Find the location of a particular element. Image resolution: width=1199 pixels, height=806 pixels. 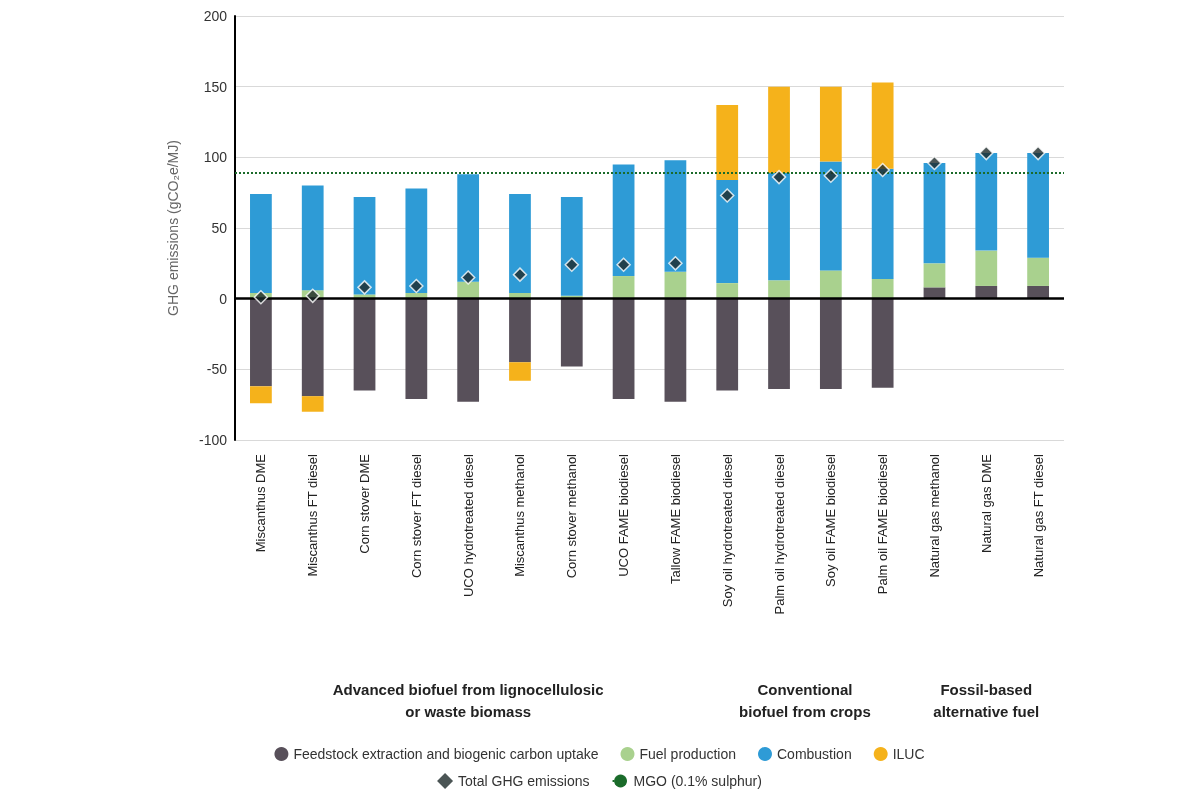

legend-label: Feedstock extraction and biogenic carbon uptake is located at coordinates (446, 754).